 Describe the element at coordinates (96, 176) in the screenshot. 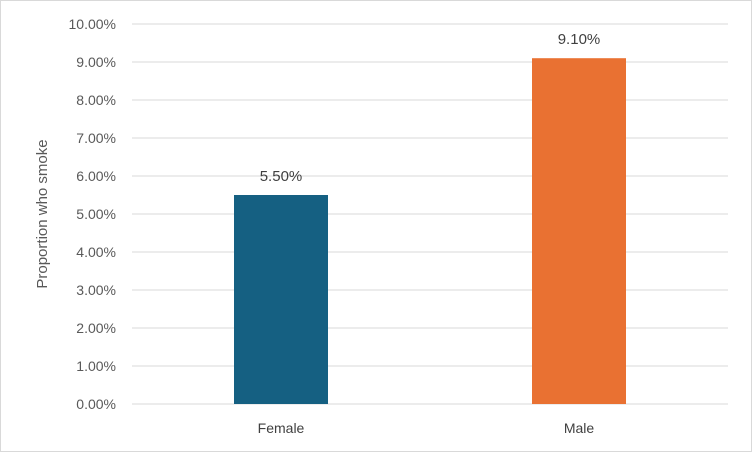

I see `y-tick-label: 6.00%` at that location.